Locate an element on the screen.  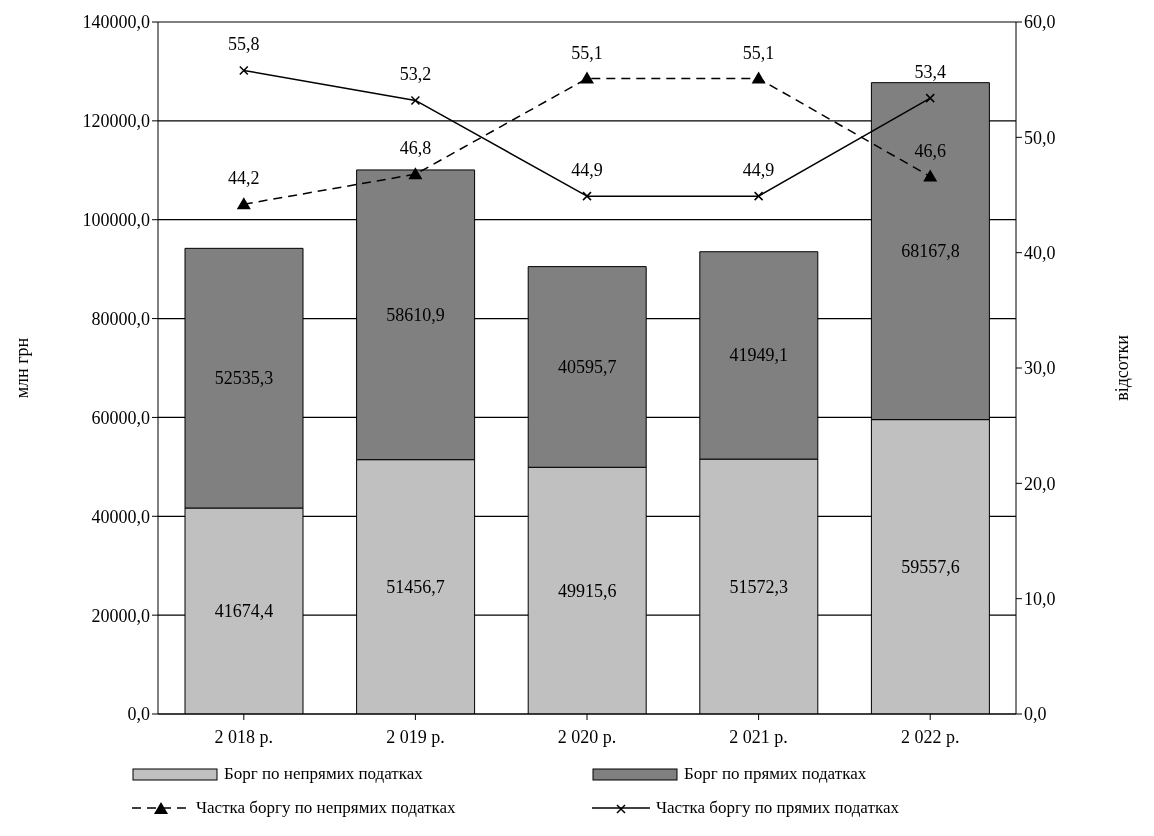
x-tick-label: 2 020 р. is located at coordinates (587, 736).